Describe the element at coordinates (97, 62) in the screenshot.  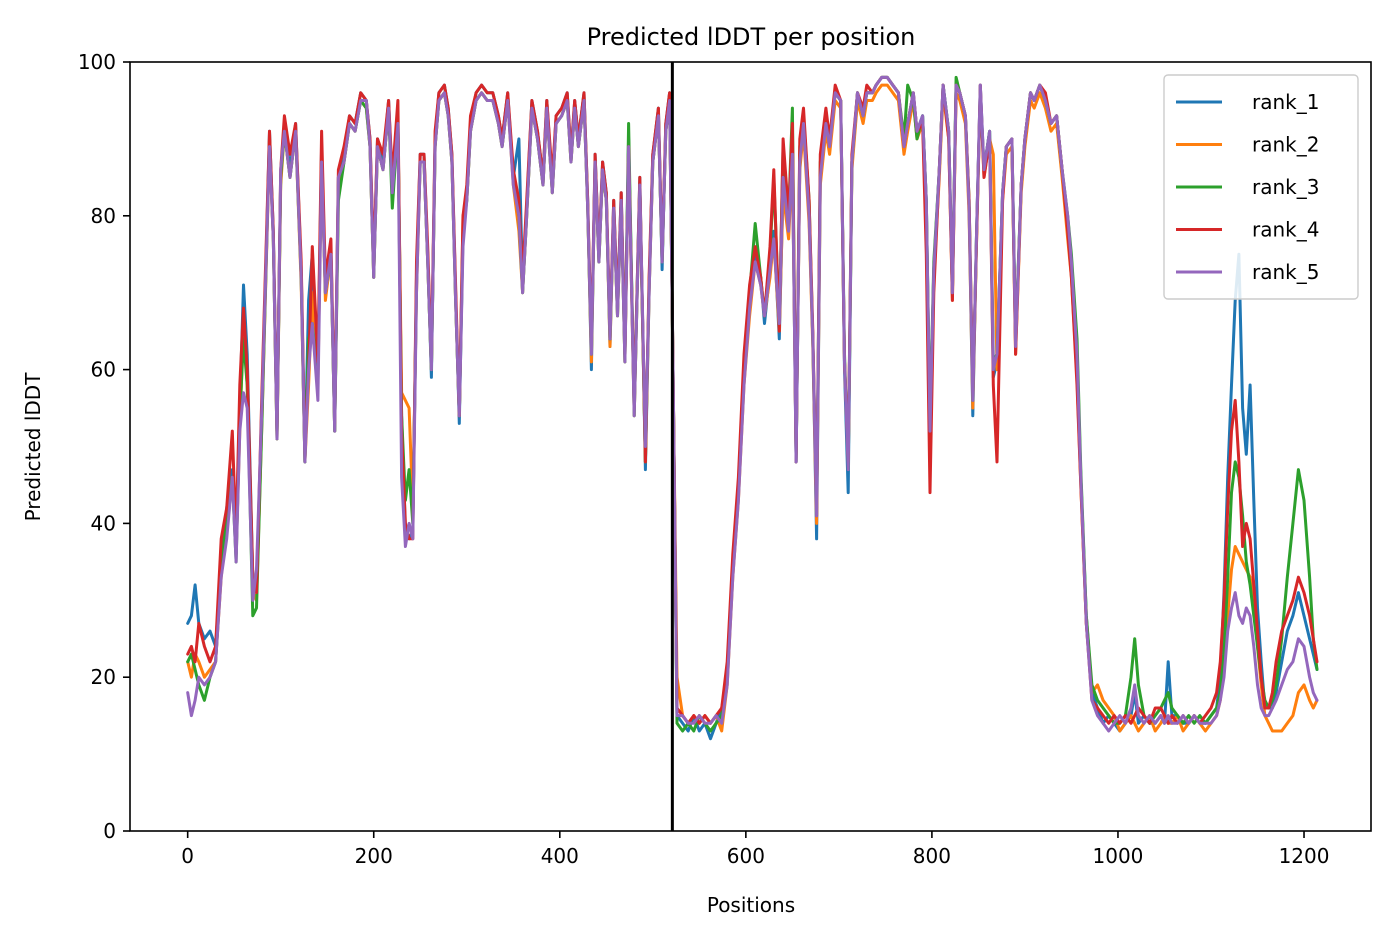
I see `y-tick-label: 100` at that location.